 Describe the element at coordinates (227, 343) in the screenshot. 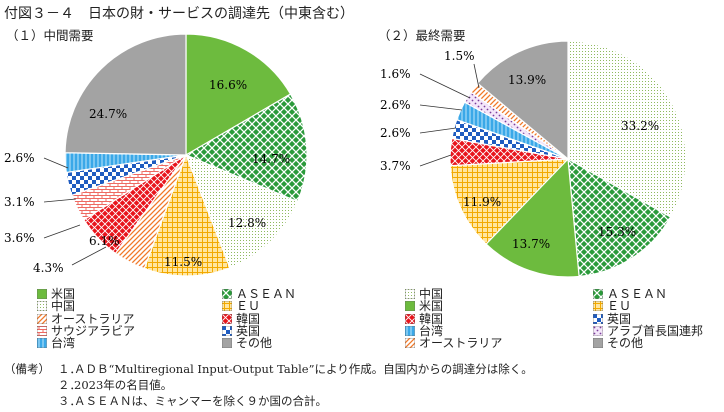

I see `legend-swatch-other` at that location.